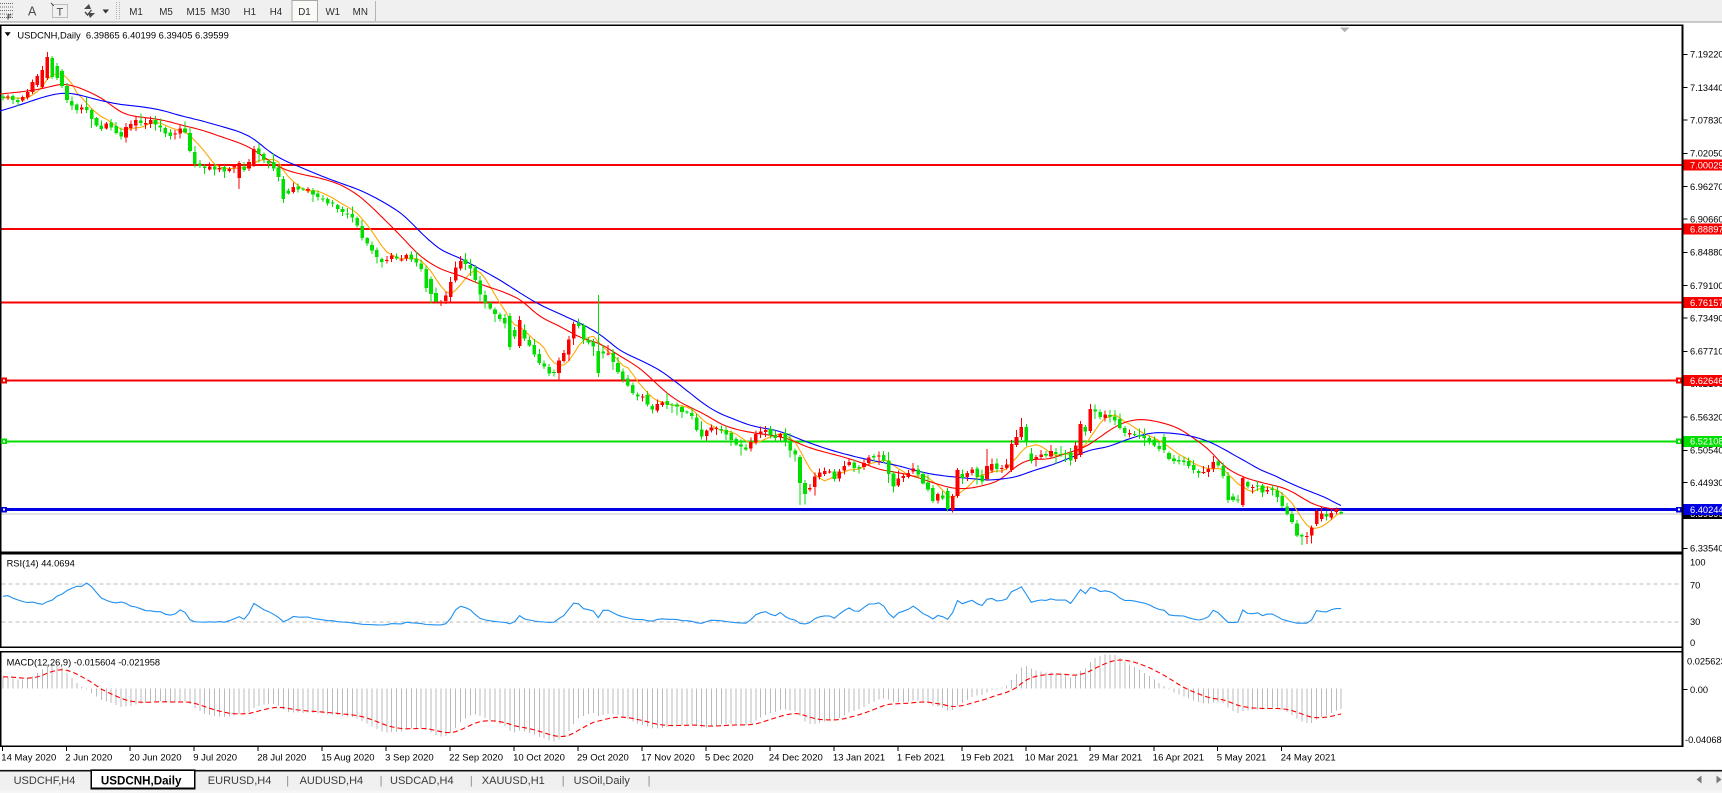  I want to click on svg-text: F, so click(9, 17).